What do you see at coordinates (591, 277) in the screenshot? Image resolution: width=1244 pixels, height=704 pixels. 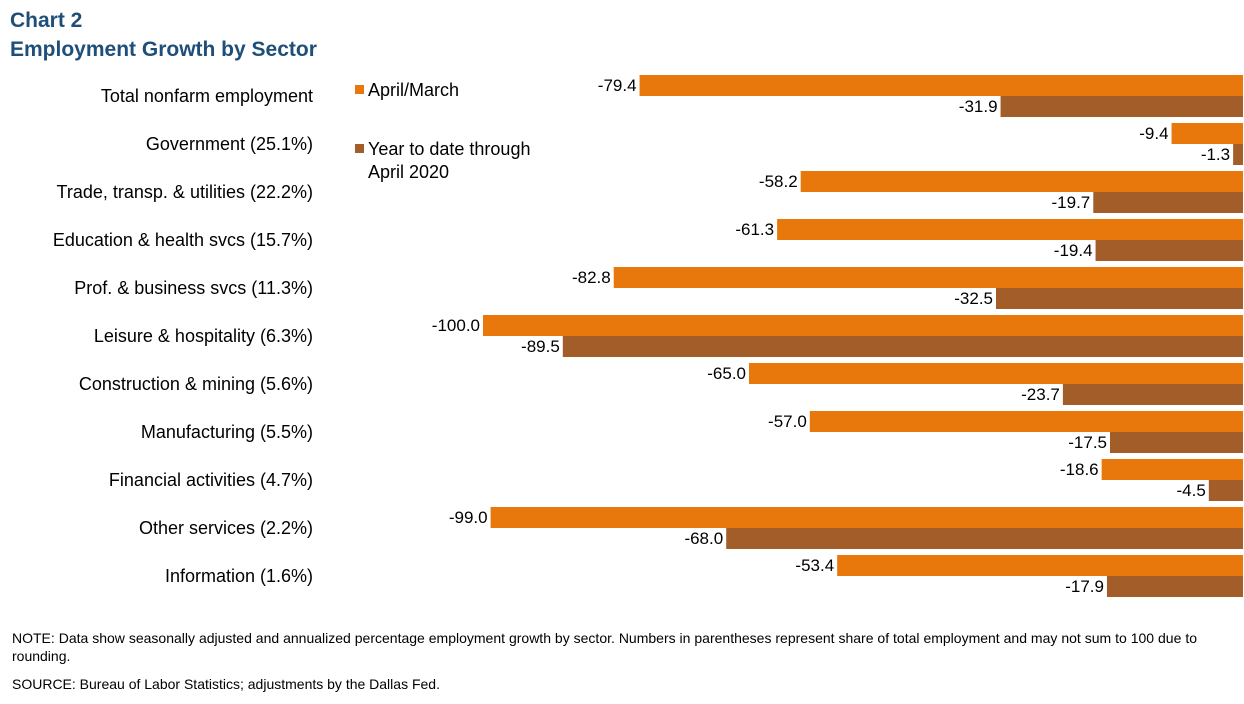 I see `data-label-april-march: -82.8` at bounding box center [591, 277].